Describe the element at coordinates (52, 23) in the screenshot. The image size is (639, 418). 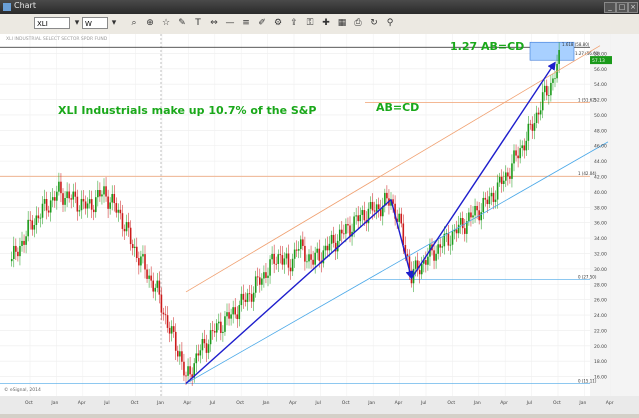
I see `symbol-input: XLI` at that location.